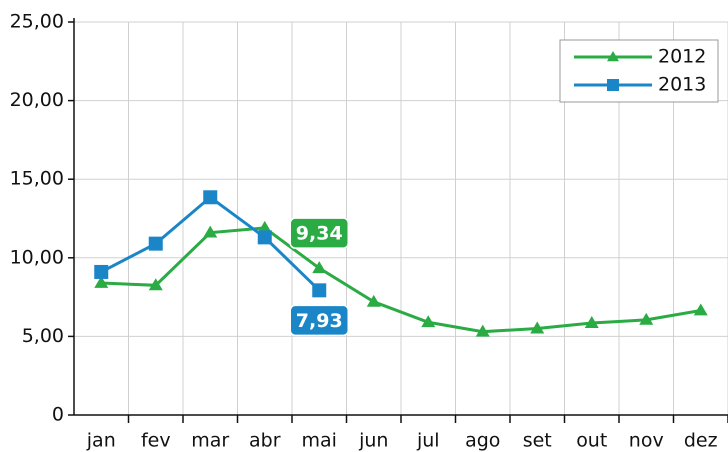 The width and height of the screenshot is (728, 452). Describe the element at coordinates (37, 100) in the screenshot. I see `y-tick-label: 20,00` at that location.